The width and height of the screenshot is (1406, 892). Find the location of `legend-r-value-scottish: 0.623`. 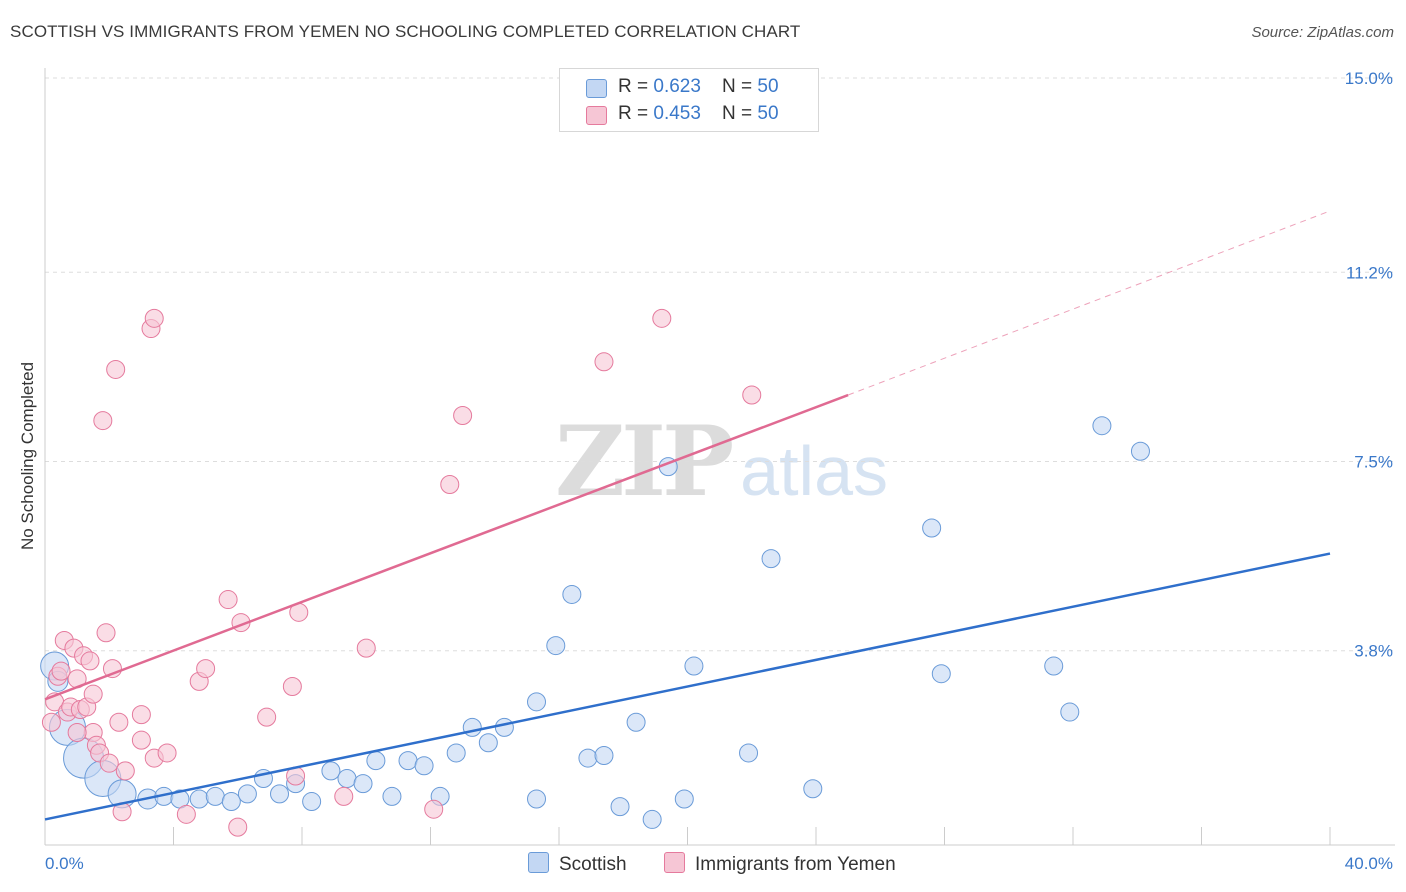

legend-r-value-scottish: 0.623 is located at coordinates (677, 86).